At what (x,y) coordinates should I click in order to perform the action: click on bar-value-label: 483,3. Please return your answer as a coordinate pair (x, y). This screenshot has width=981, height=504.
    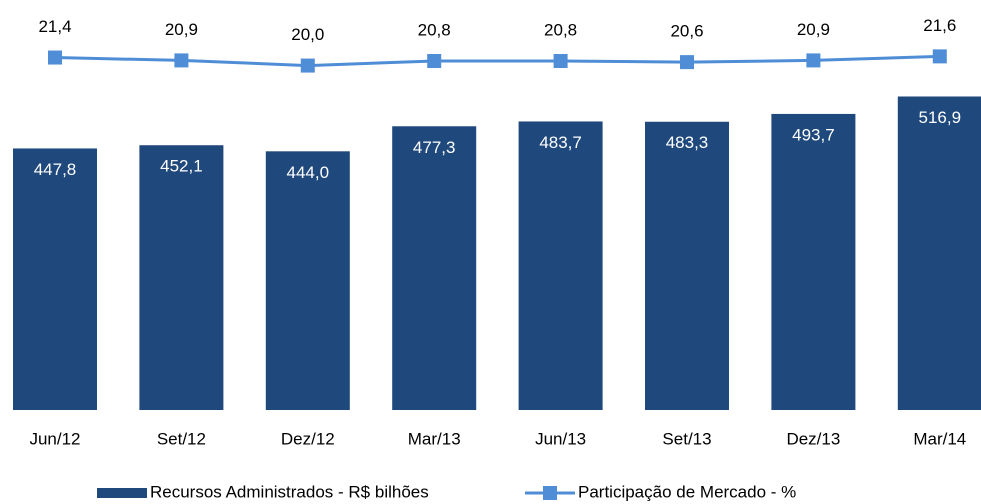
    Looking at the image, I should click on (687, 142).